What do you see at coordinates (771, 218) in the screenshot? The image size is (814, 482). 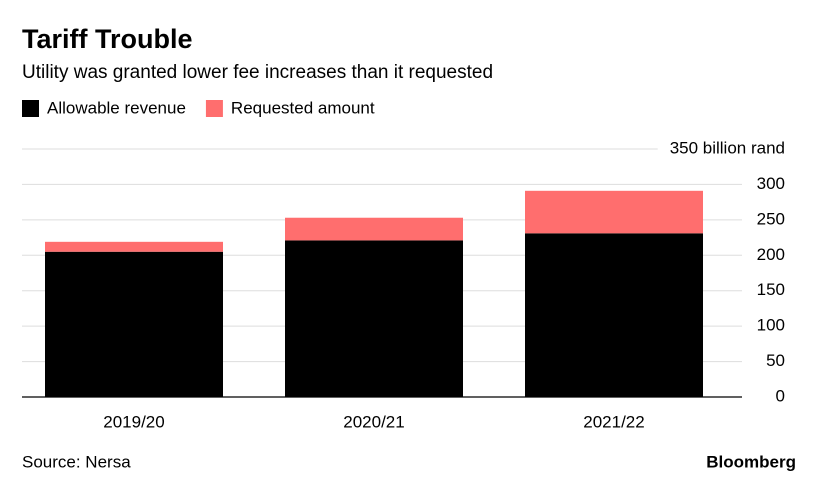 I see `y-tick-label: 250` at bounding box center [771, 218].